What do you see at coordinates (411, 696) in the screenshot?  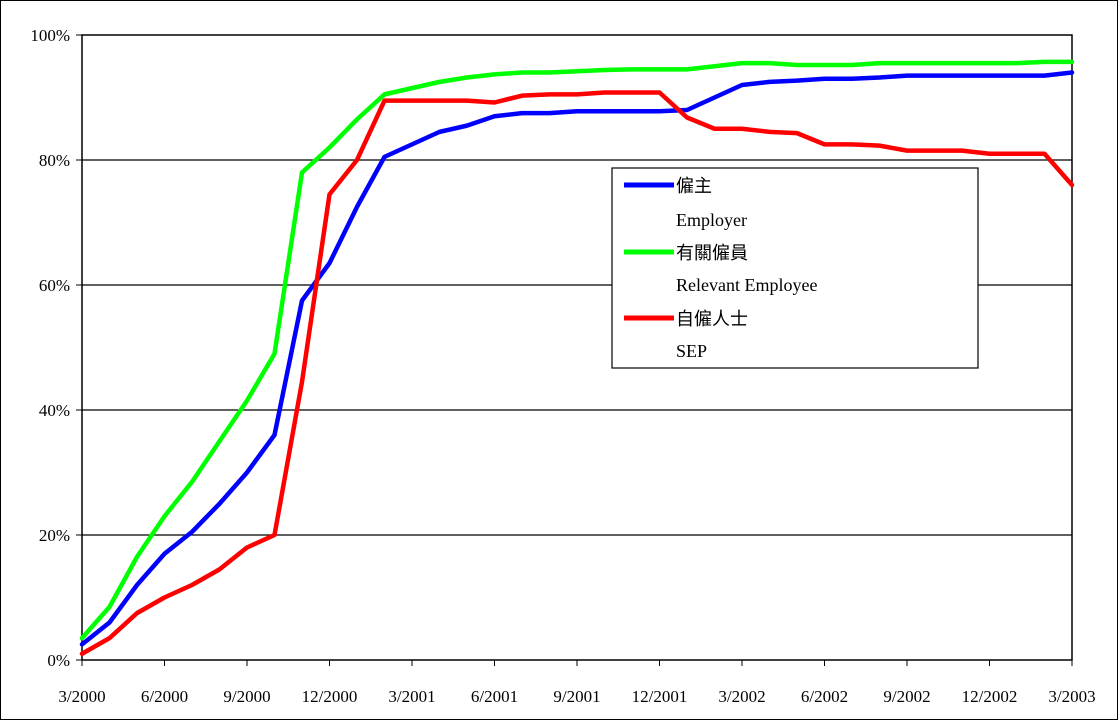 I see `x-tick-label: 3/2001` at bounding box center [411, 696].